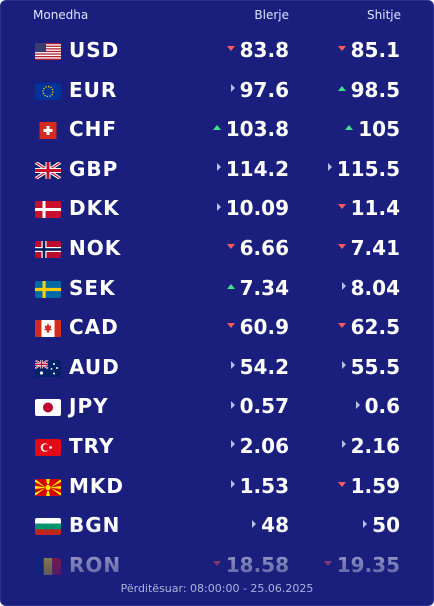 The width and height of the screenshot is (434, 606). What do you see at coordinates (375, 89) in the screenshot?
I see `sell-value: 98.5` at bounding box center [375, 89].